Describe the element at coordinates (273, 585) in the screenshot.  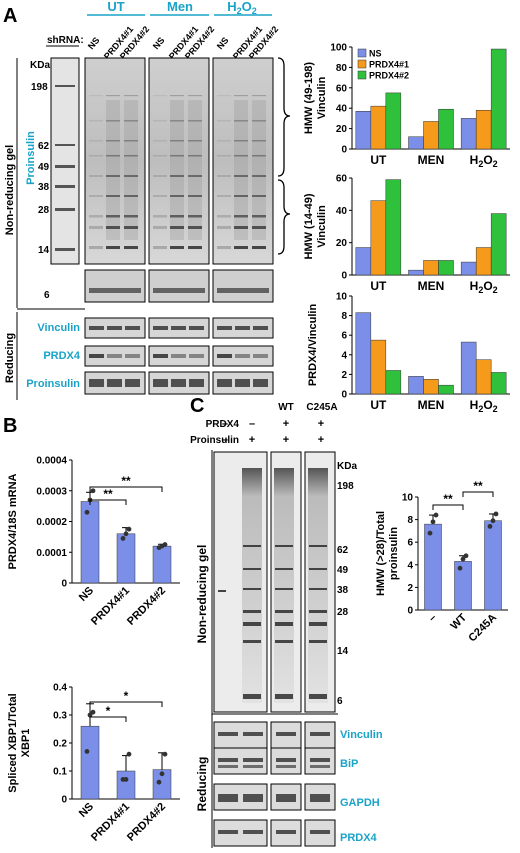
I see `gel-bands-c` at that location.